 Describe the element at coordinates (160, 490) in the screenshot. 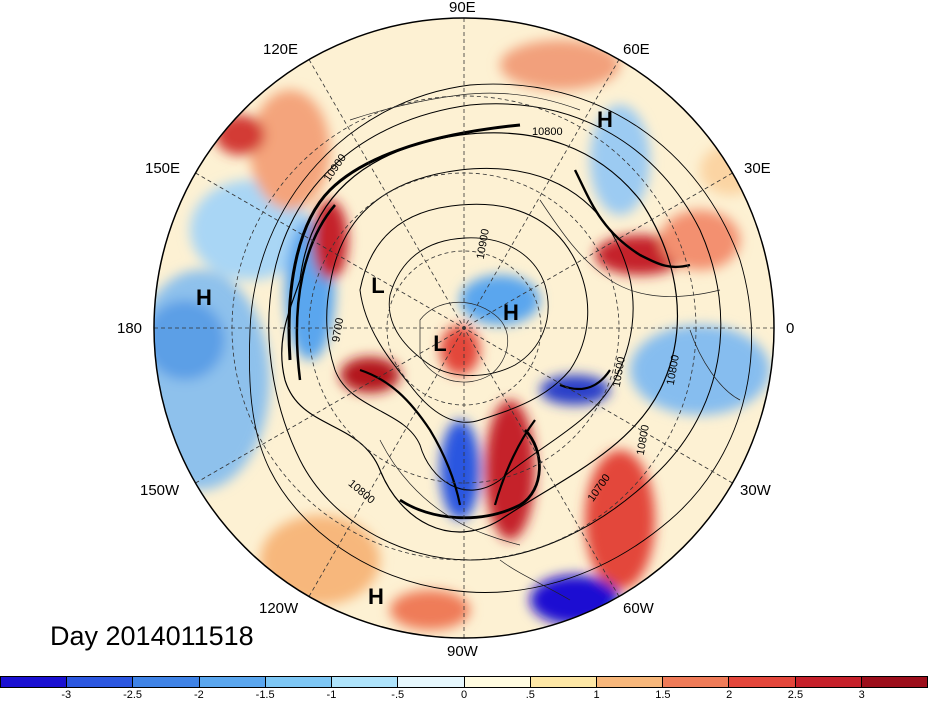

I see `lon-label-150w: 150W` at that location.